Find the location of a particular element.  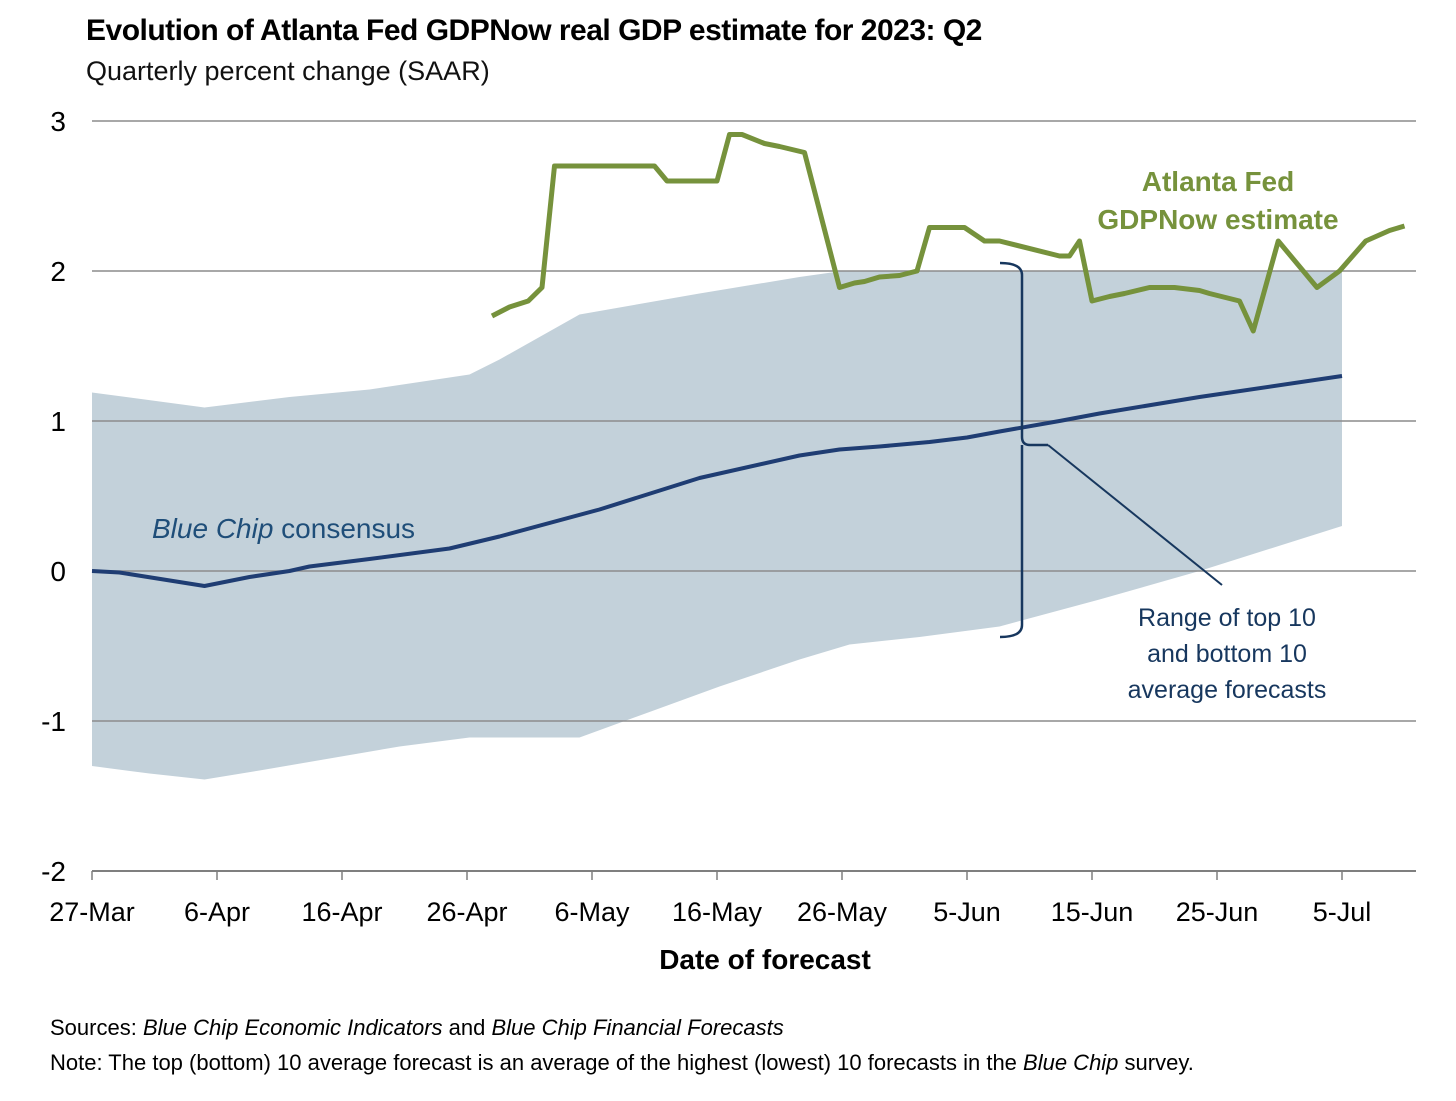

x-tick-label: 16-Apr is located at coordinates (341, 912).